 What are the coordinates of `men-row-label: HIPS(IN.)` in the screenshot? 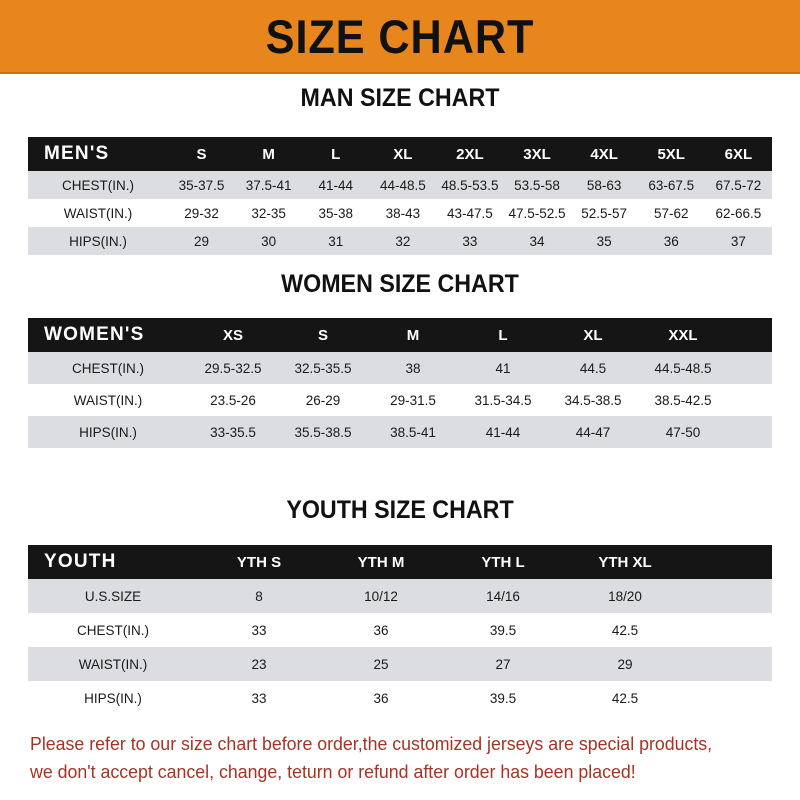 It's located at (98, 241).